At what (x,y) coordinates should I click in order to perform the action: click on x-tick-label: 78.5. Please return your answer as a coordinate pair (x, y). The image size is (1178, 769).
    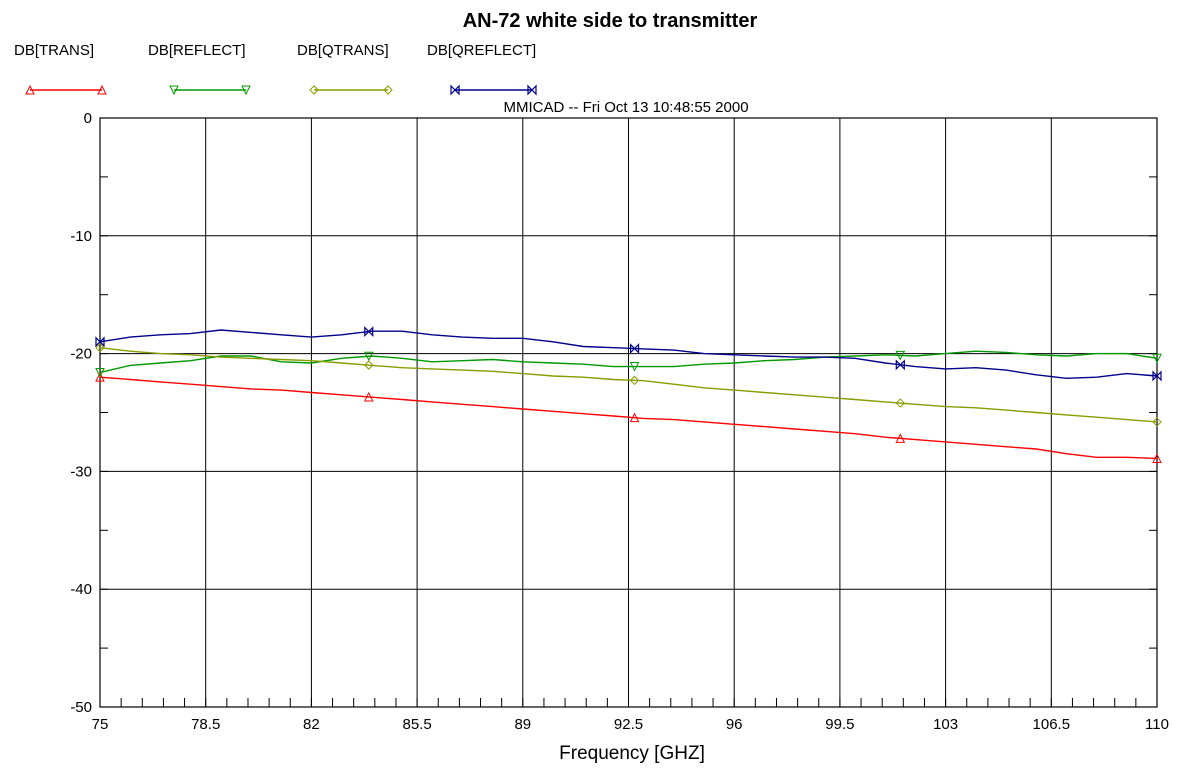
    Looking at the image, I should click on (205, 724).